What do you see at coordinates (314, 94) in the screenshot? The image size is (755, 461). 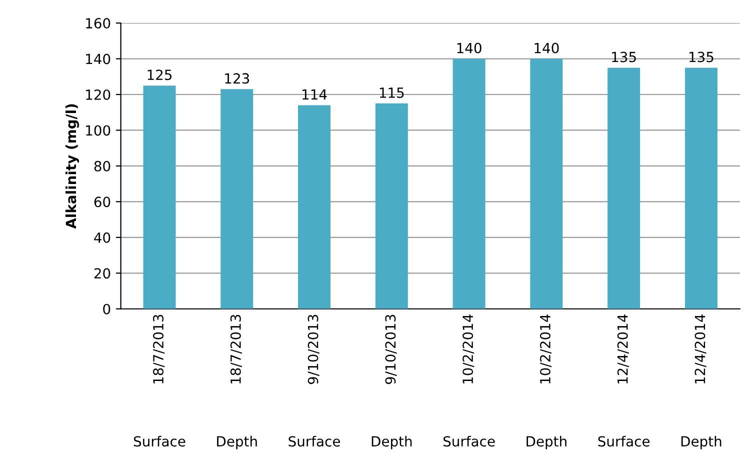 I see `data-label: 114` at bounding box center [314, 94].